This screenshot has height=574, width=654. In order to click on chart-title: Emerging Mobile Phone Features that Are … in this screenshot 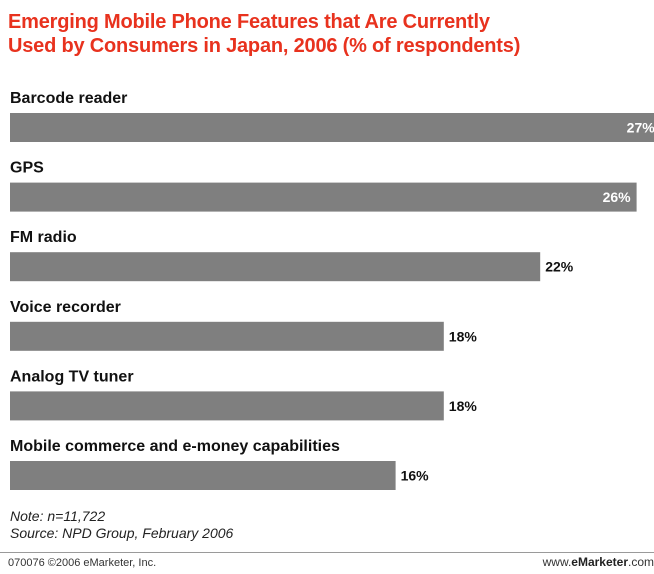, I will do `click(328, 34)`.